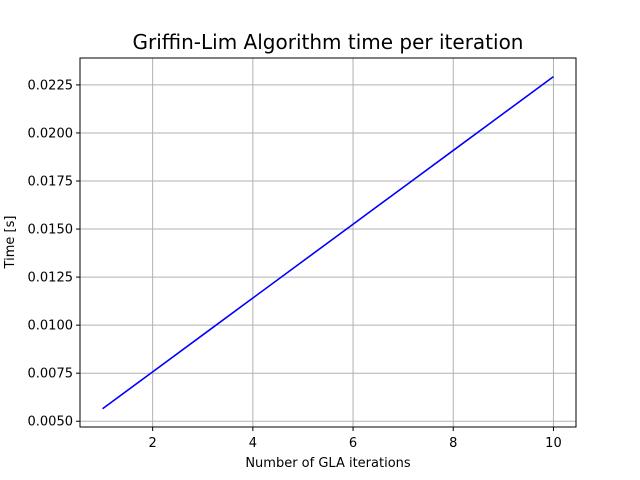 The width and height of the screenshot is (640, 480). Describe the element at coordinates (253, 443) in the screenshot. I see `x-tick-label: 4` at that location.